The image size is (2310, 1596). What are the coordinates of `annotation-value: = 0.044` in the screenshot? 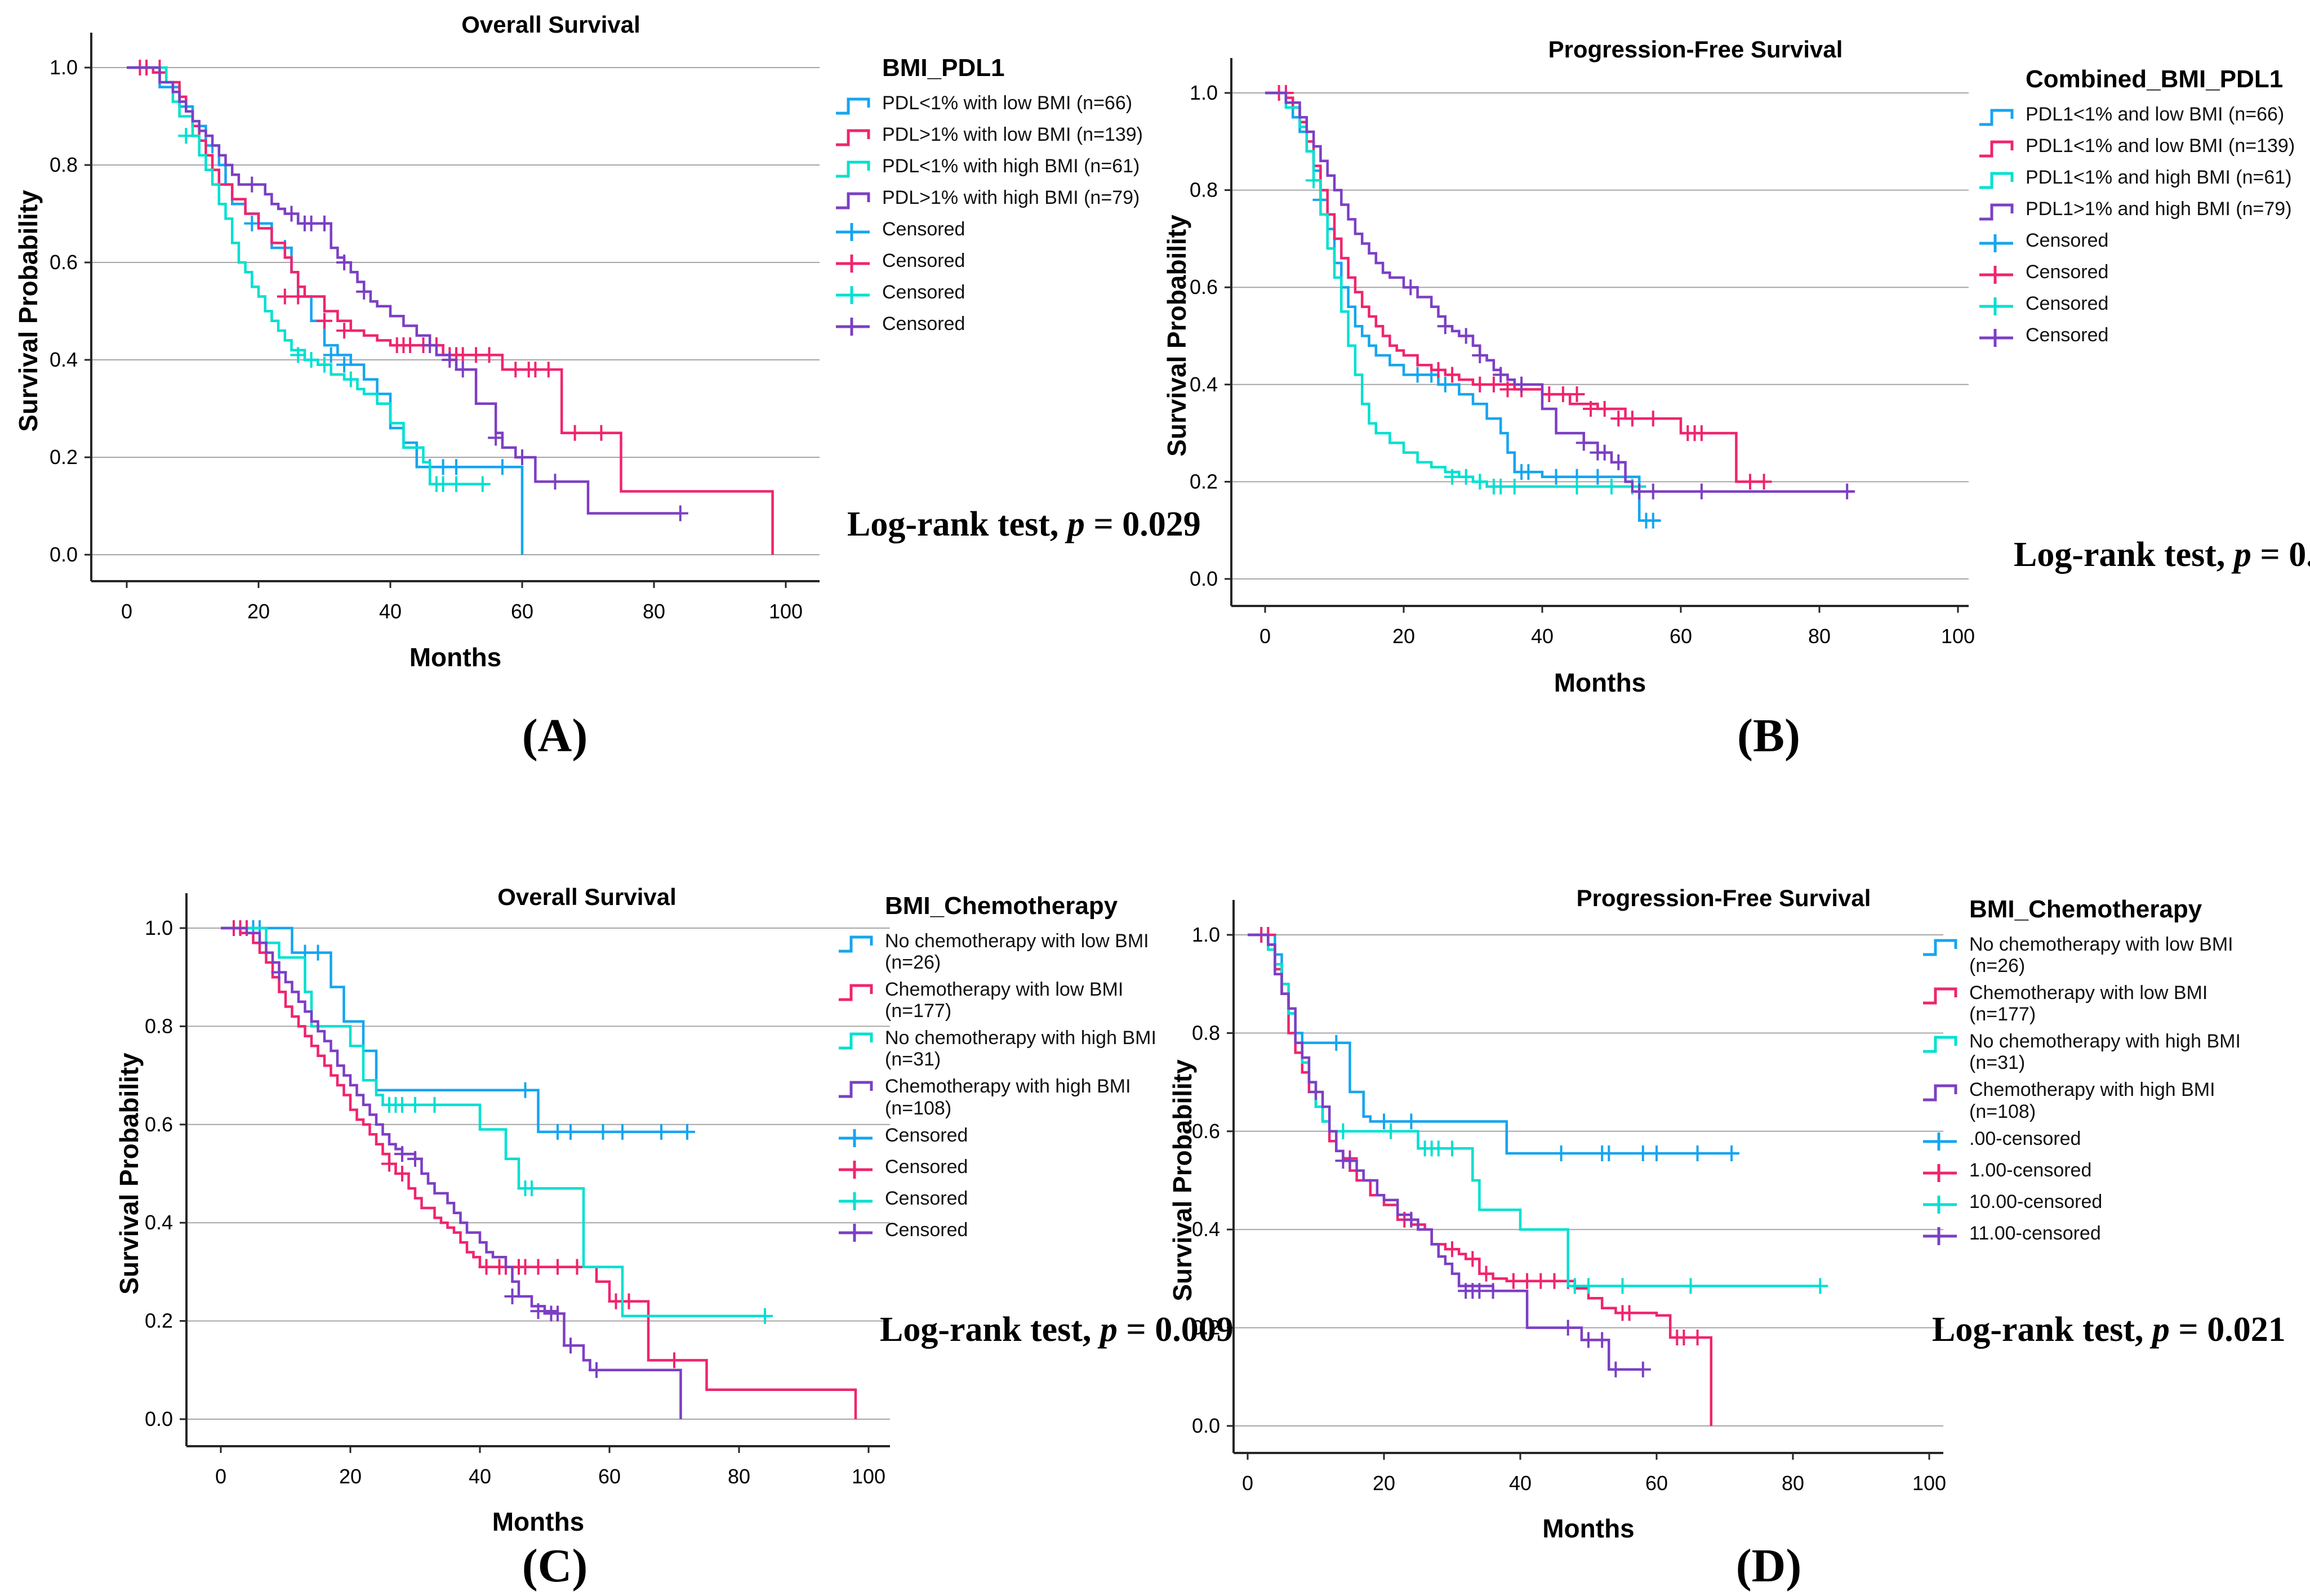 It's located at (2285, 555).